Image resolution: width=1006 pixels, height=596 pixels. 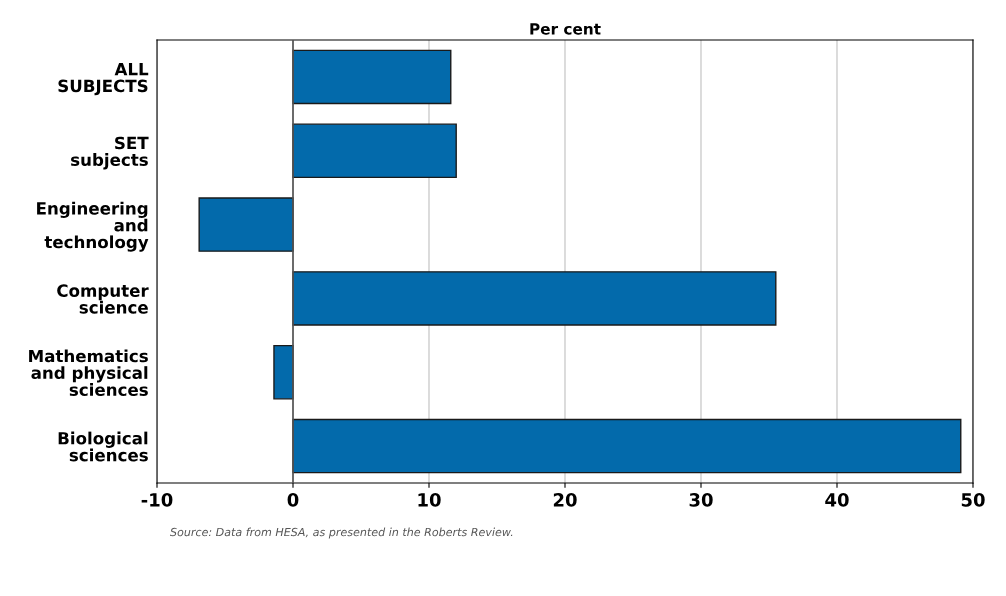 What do you see at coordinates (341, 533) in the screenshot?
I see `source-note: Source: Data from HESA, as presented in the Roberts Review.` at bounding box center [341, 533].